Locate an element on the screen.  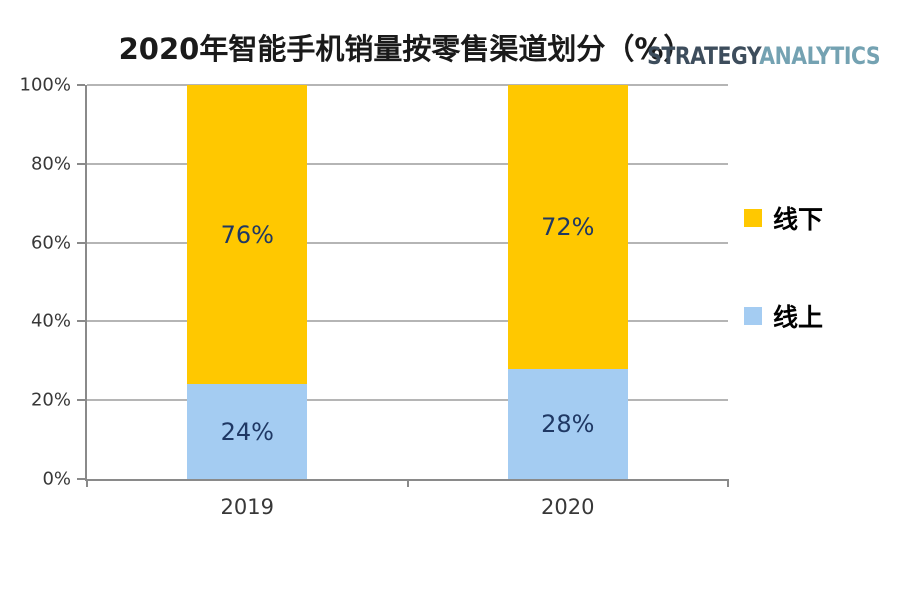
bar-2019: 24% 76% is located at coordinates (247, 282).